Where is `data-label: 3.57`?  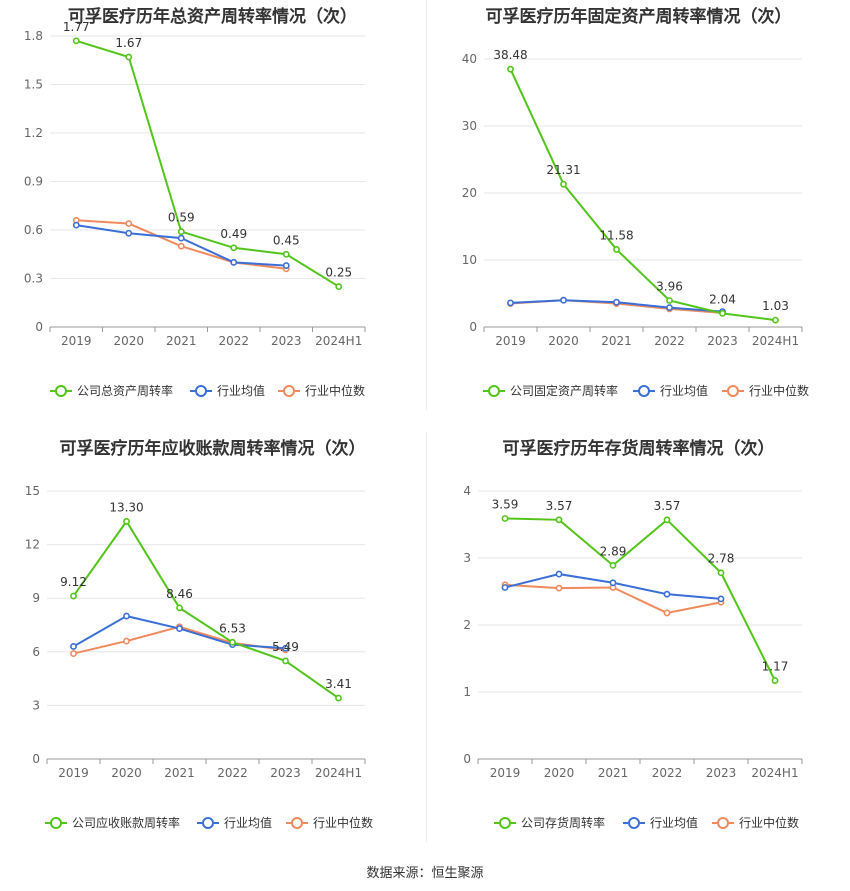 data-label: 3.57 is located at coordinates (559, 506).